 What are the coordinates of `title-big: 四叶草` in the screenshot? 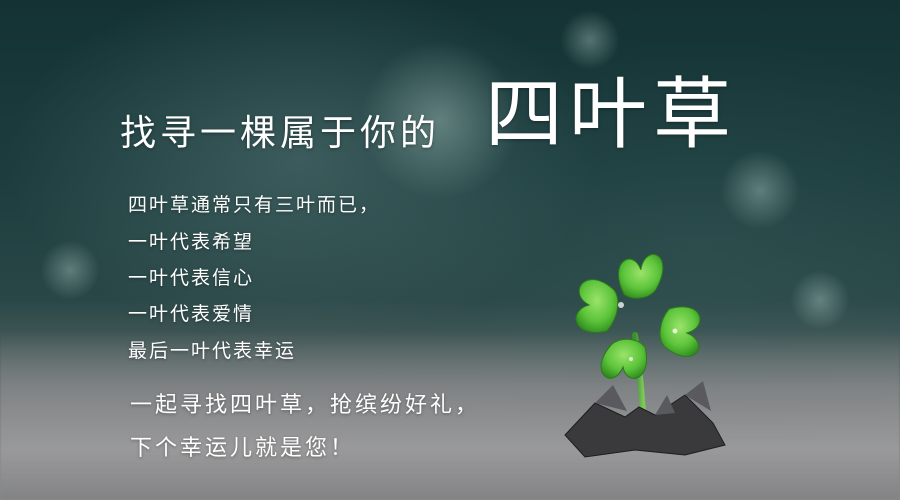 It's located at (611, 115).